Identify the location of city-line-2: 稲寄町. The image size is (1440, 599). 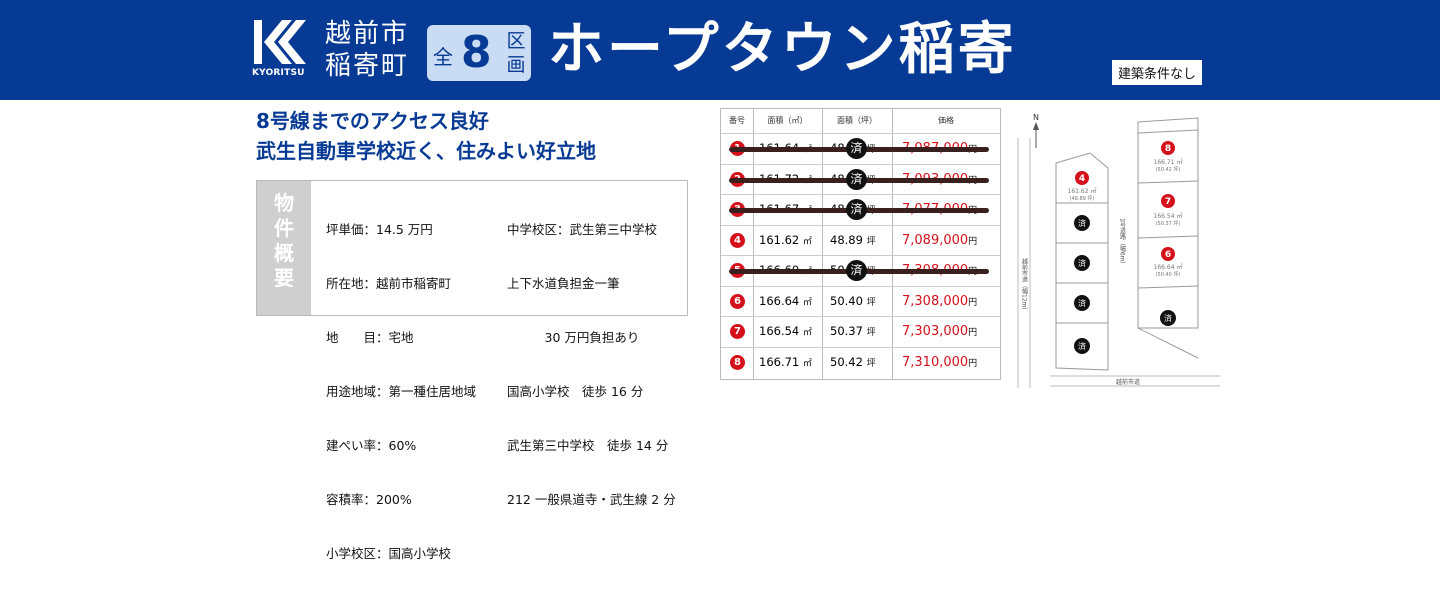
(367, 66).